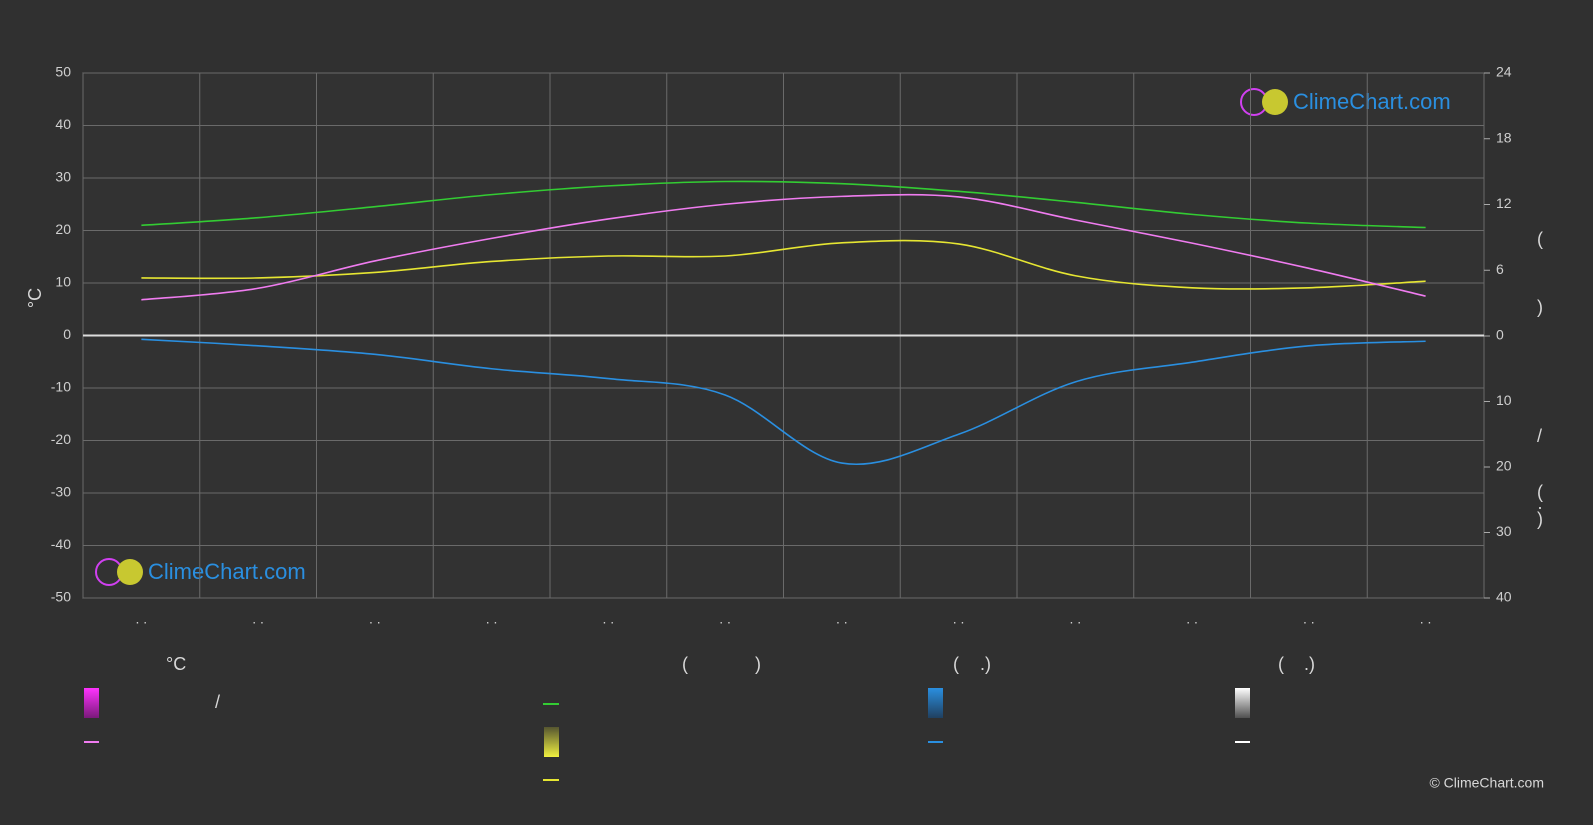 The height and width of the screenshot is (825, 1593). Describe the element at coordinates (61, 492) in the screenshot. I see `y-tick-label: -30` at that location.